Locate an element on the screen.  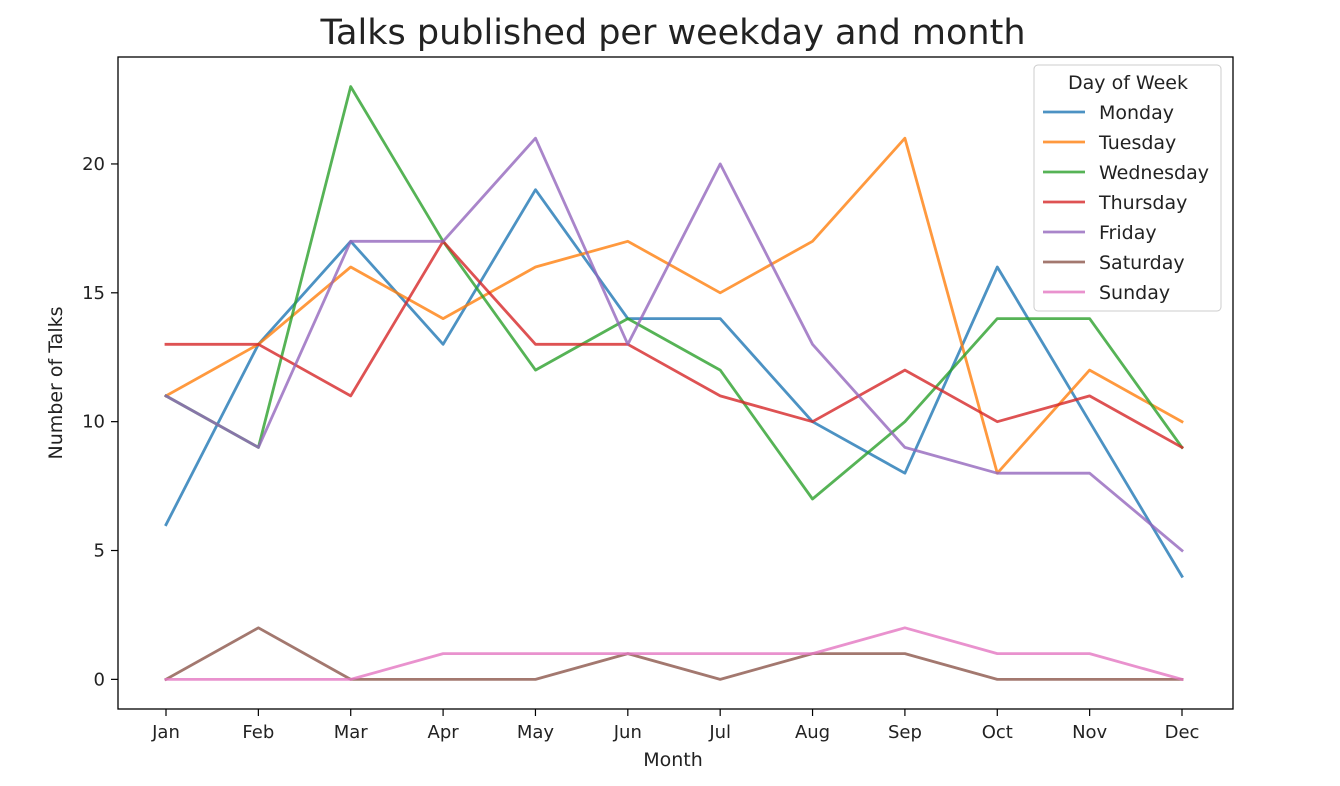
legend-label-friday: Friday is located at coordinates (1128, 233).